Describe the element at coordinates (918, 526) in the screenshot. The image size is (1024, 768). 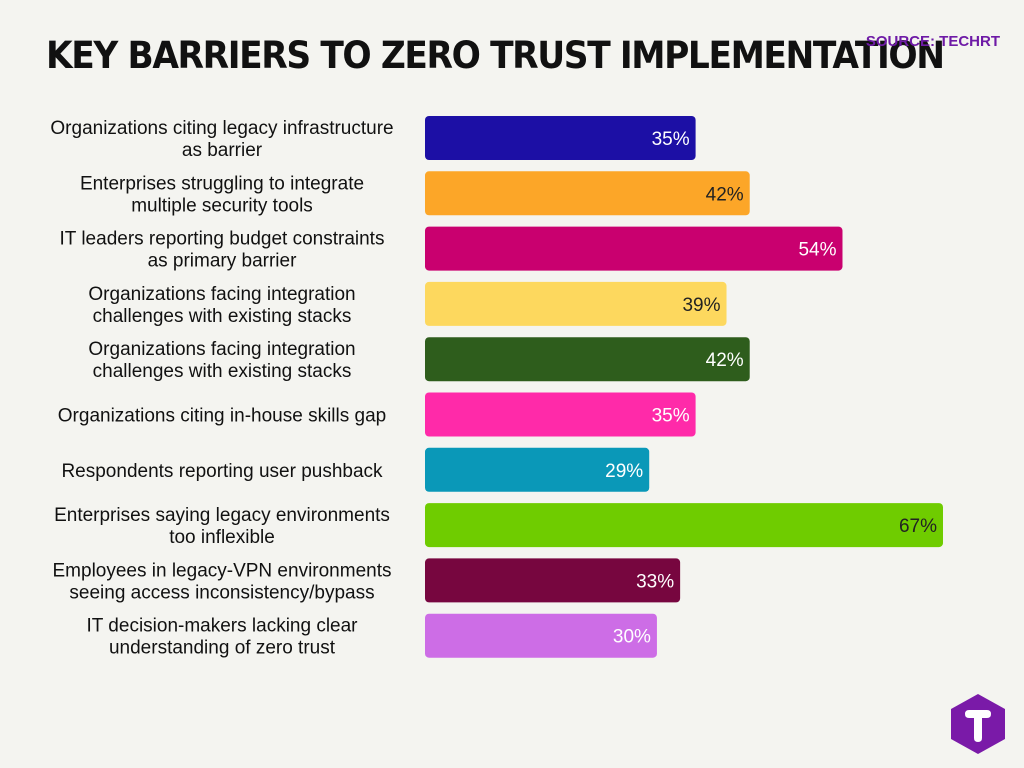
I see `bar-value-label-8: 67%` at that location.